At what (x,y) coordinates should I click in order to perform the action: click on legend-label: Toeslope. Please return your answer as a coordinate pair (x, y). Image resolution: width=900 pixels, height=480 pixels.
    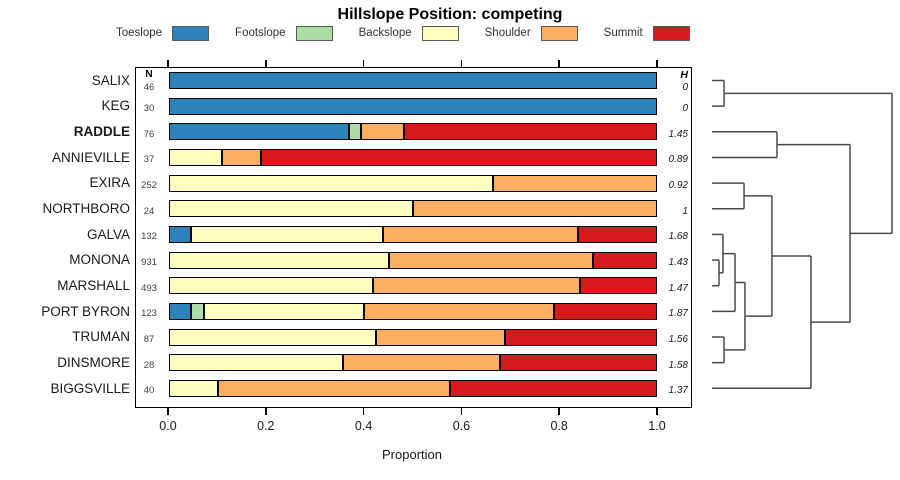
    Looking at the image, I should click on (139, 33).